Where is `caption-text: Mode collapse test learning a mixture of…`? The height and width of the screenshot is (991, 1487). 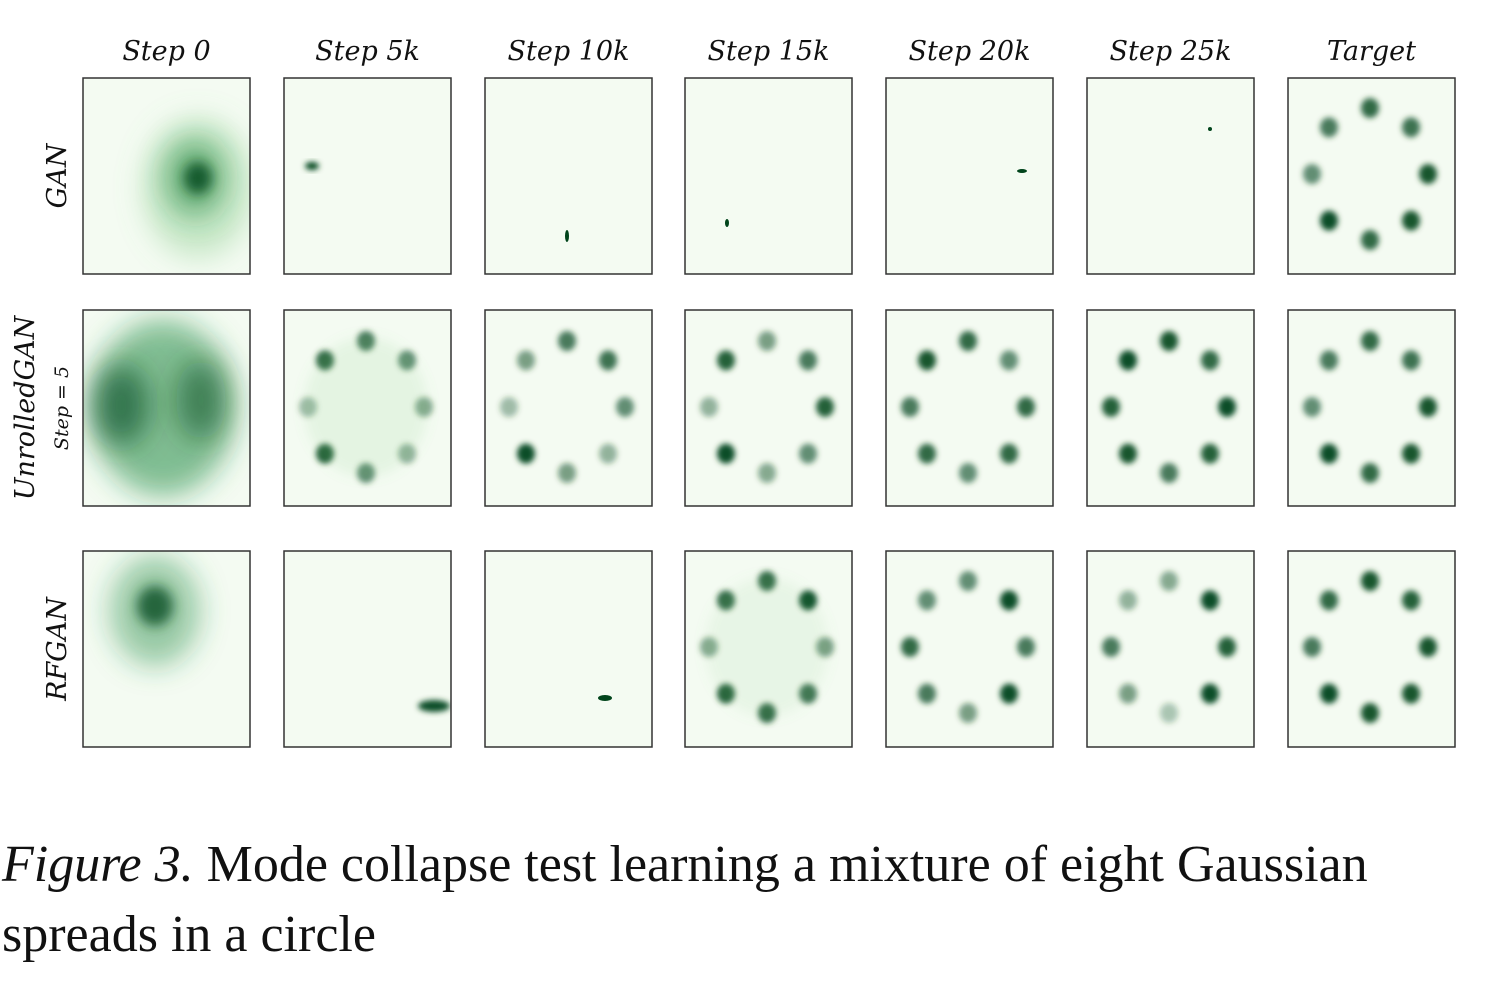
caption-text: Mode collapse test learning a mixture of… is located at coordinates (685, 899).